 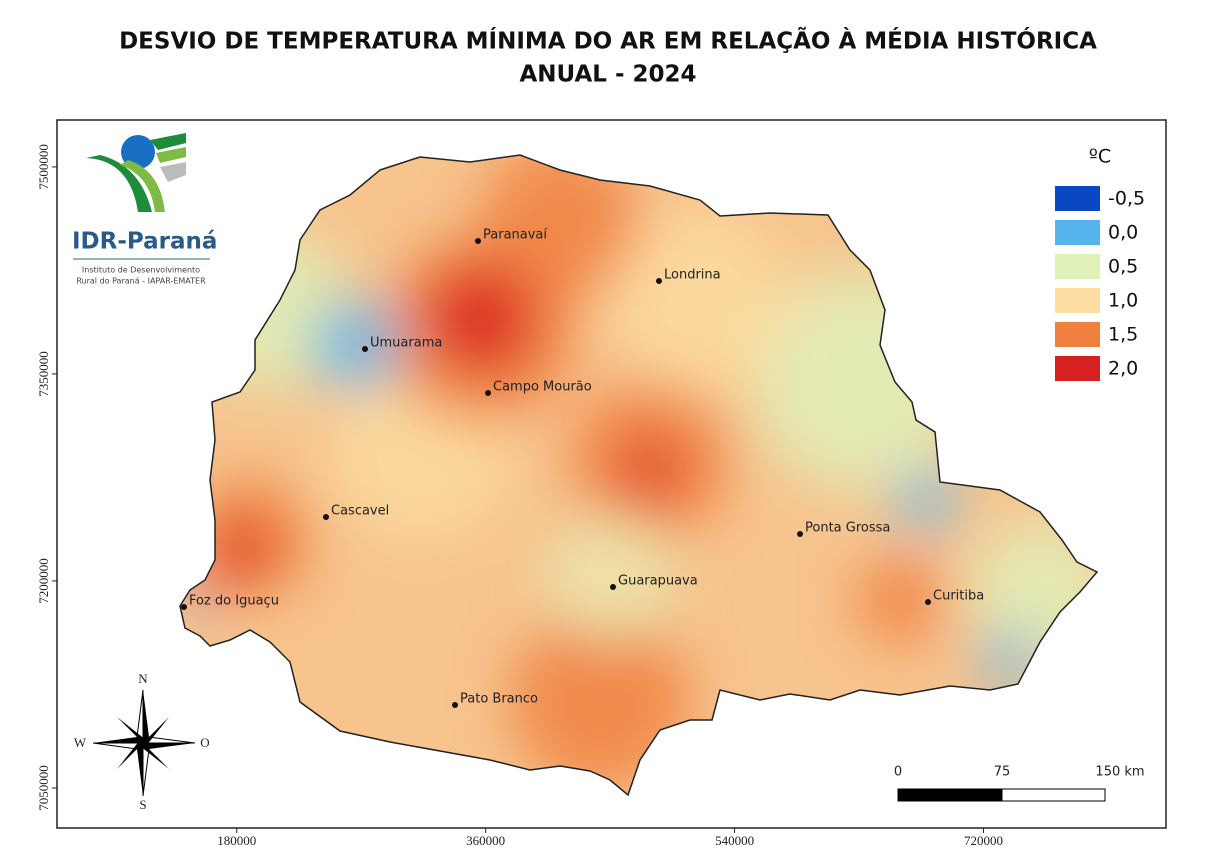 What do you see at coordinates (144, 242) in the screenshot?
I see `logo-name: IDR-Paraná` at bounding box center [144, 242].